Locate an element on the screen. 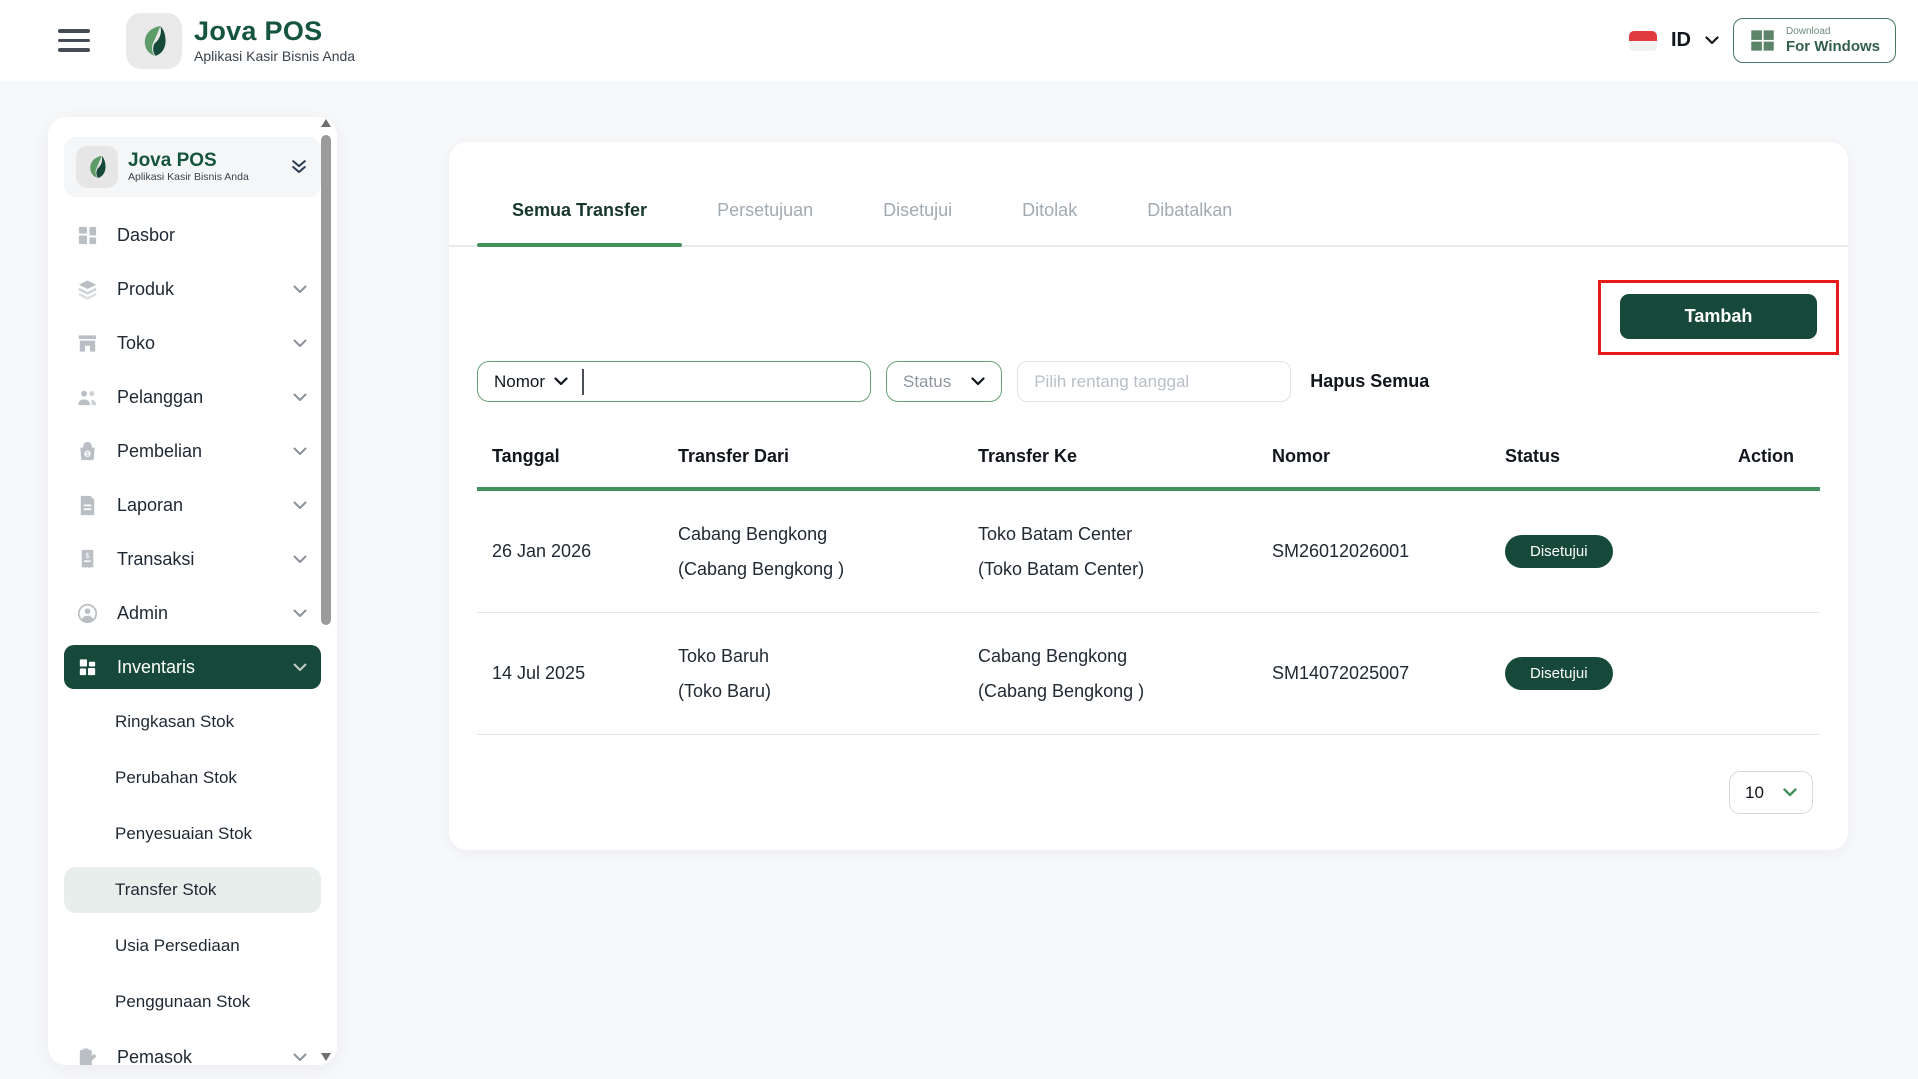 This screenshot has height=1079, width=1918. tab-disetujui: Disetujui is located at coordinates (918, 210).